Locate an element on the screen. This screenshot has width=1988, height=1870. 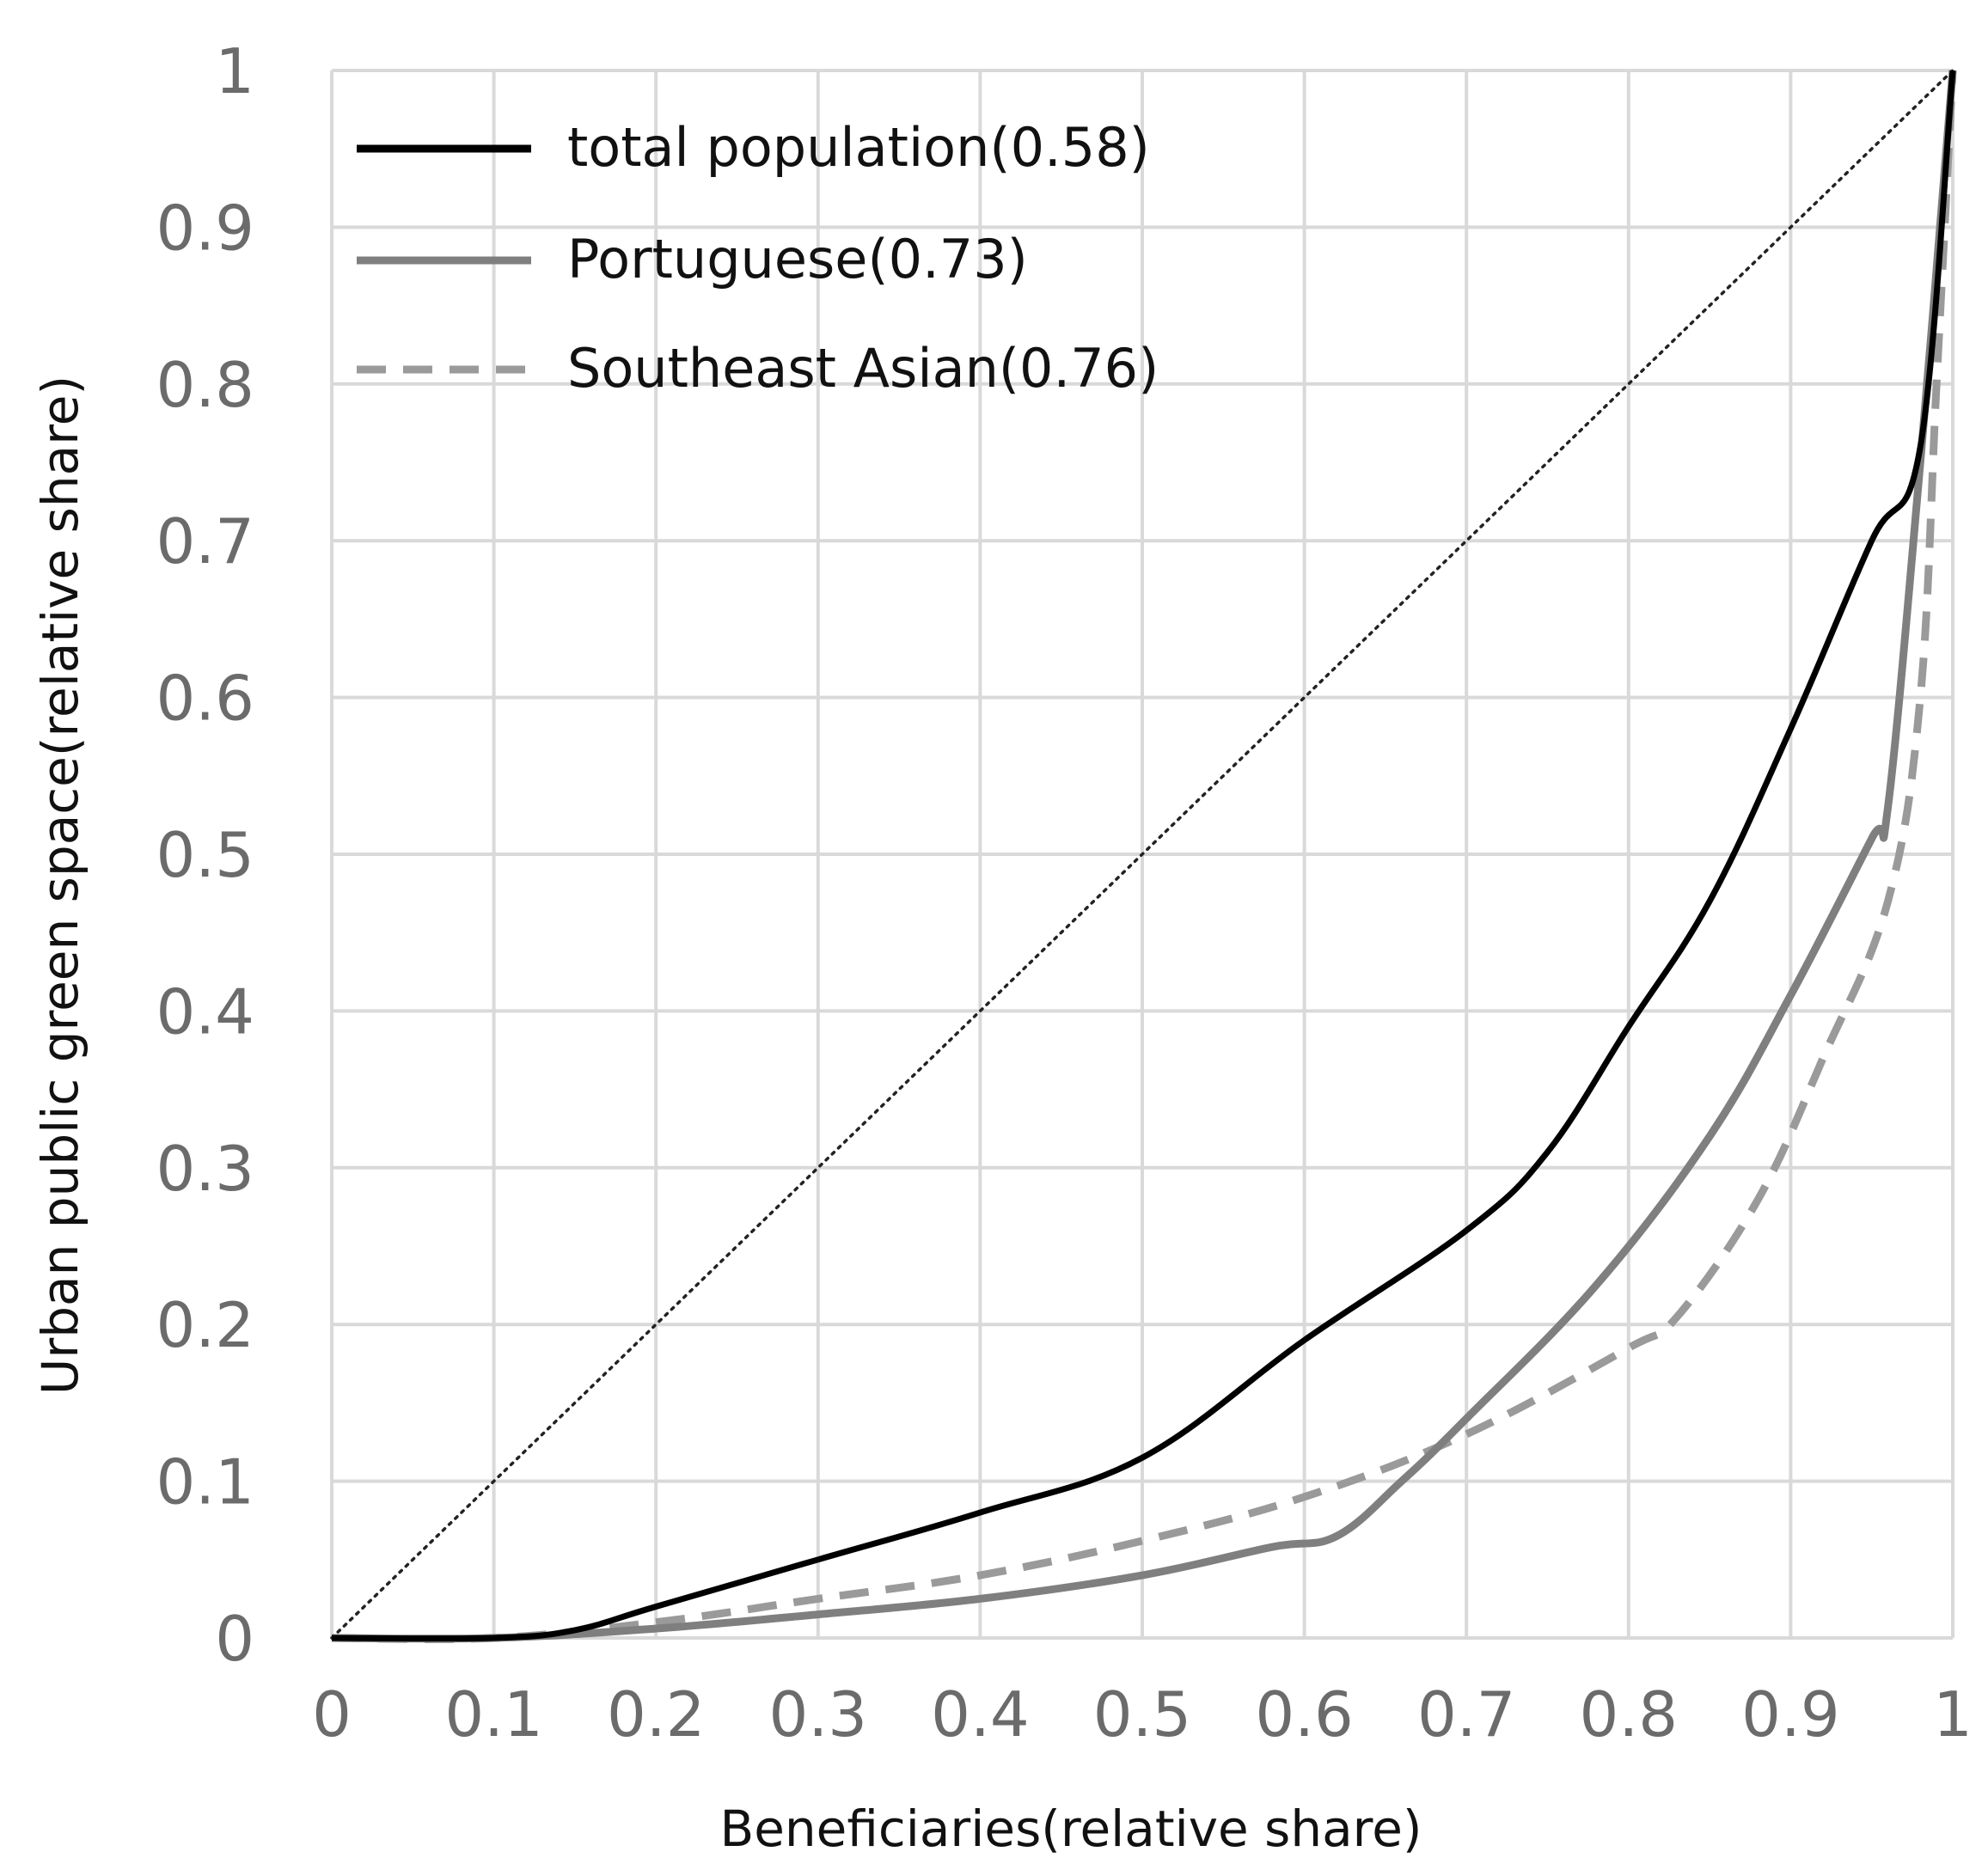
x-tick-label: 0.8 is located at coordinates (1629, 1714).